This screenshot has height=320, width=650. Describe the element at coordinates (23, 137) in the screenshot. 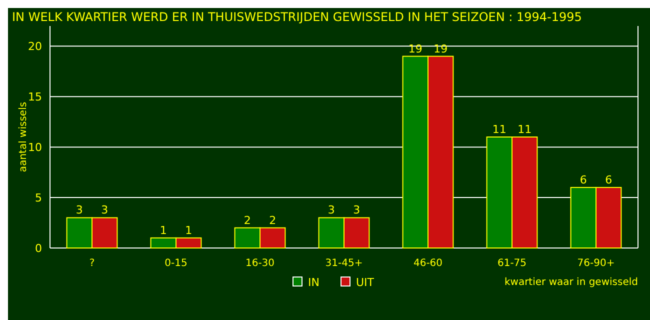

I see `y-axis-title: aantal wissels` at that location.